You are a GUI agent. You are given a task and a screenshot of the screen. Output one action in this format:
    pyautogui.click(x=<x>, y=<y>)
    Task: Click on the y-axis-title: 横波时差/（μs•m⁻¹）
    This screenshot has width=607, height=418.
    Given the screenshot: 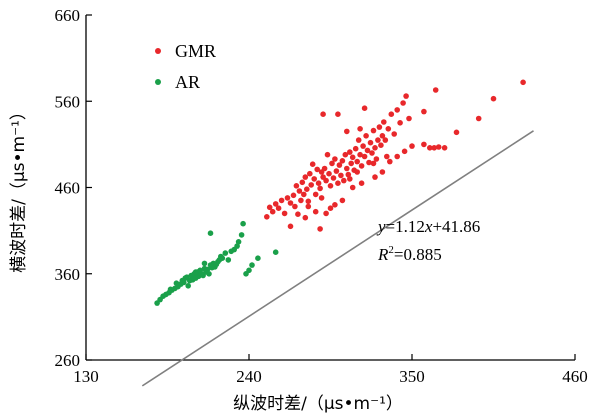 What is the action you would take?
    pyautogui.click(x=19, y=188)
    